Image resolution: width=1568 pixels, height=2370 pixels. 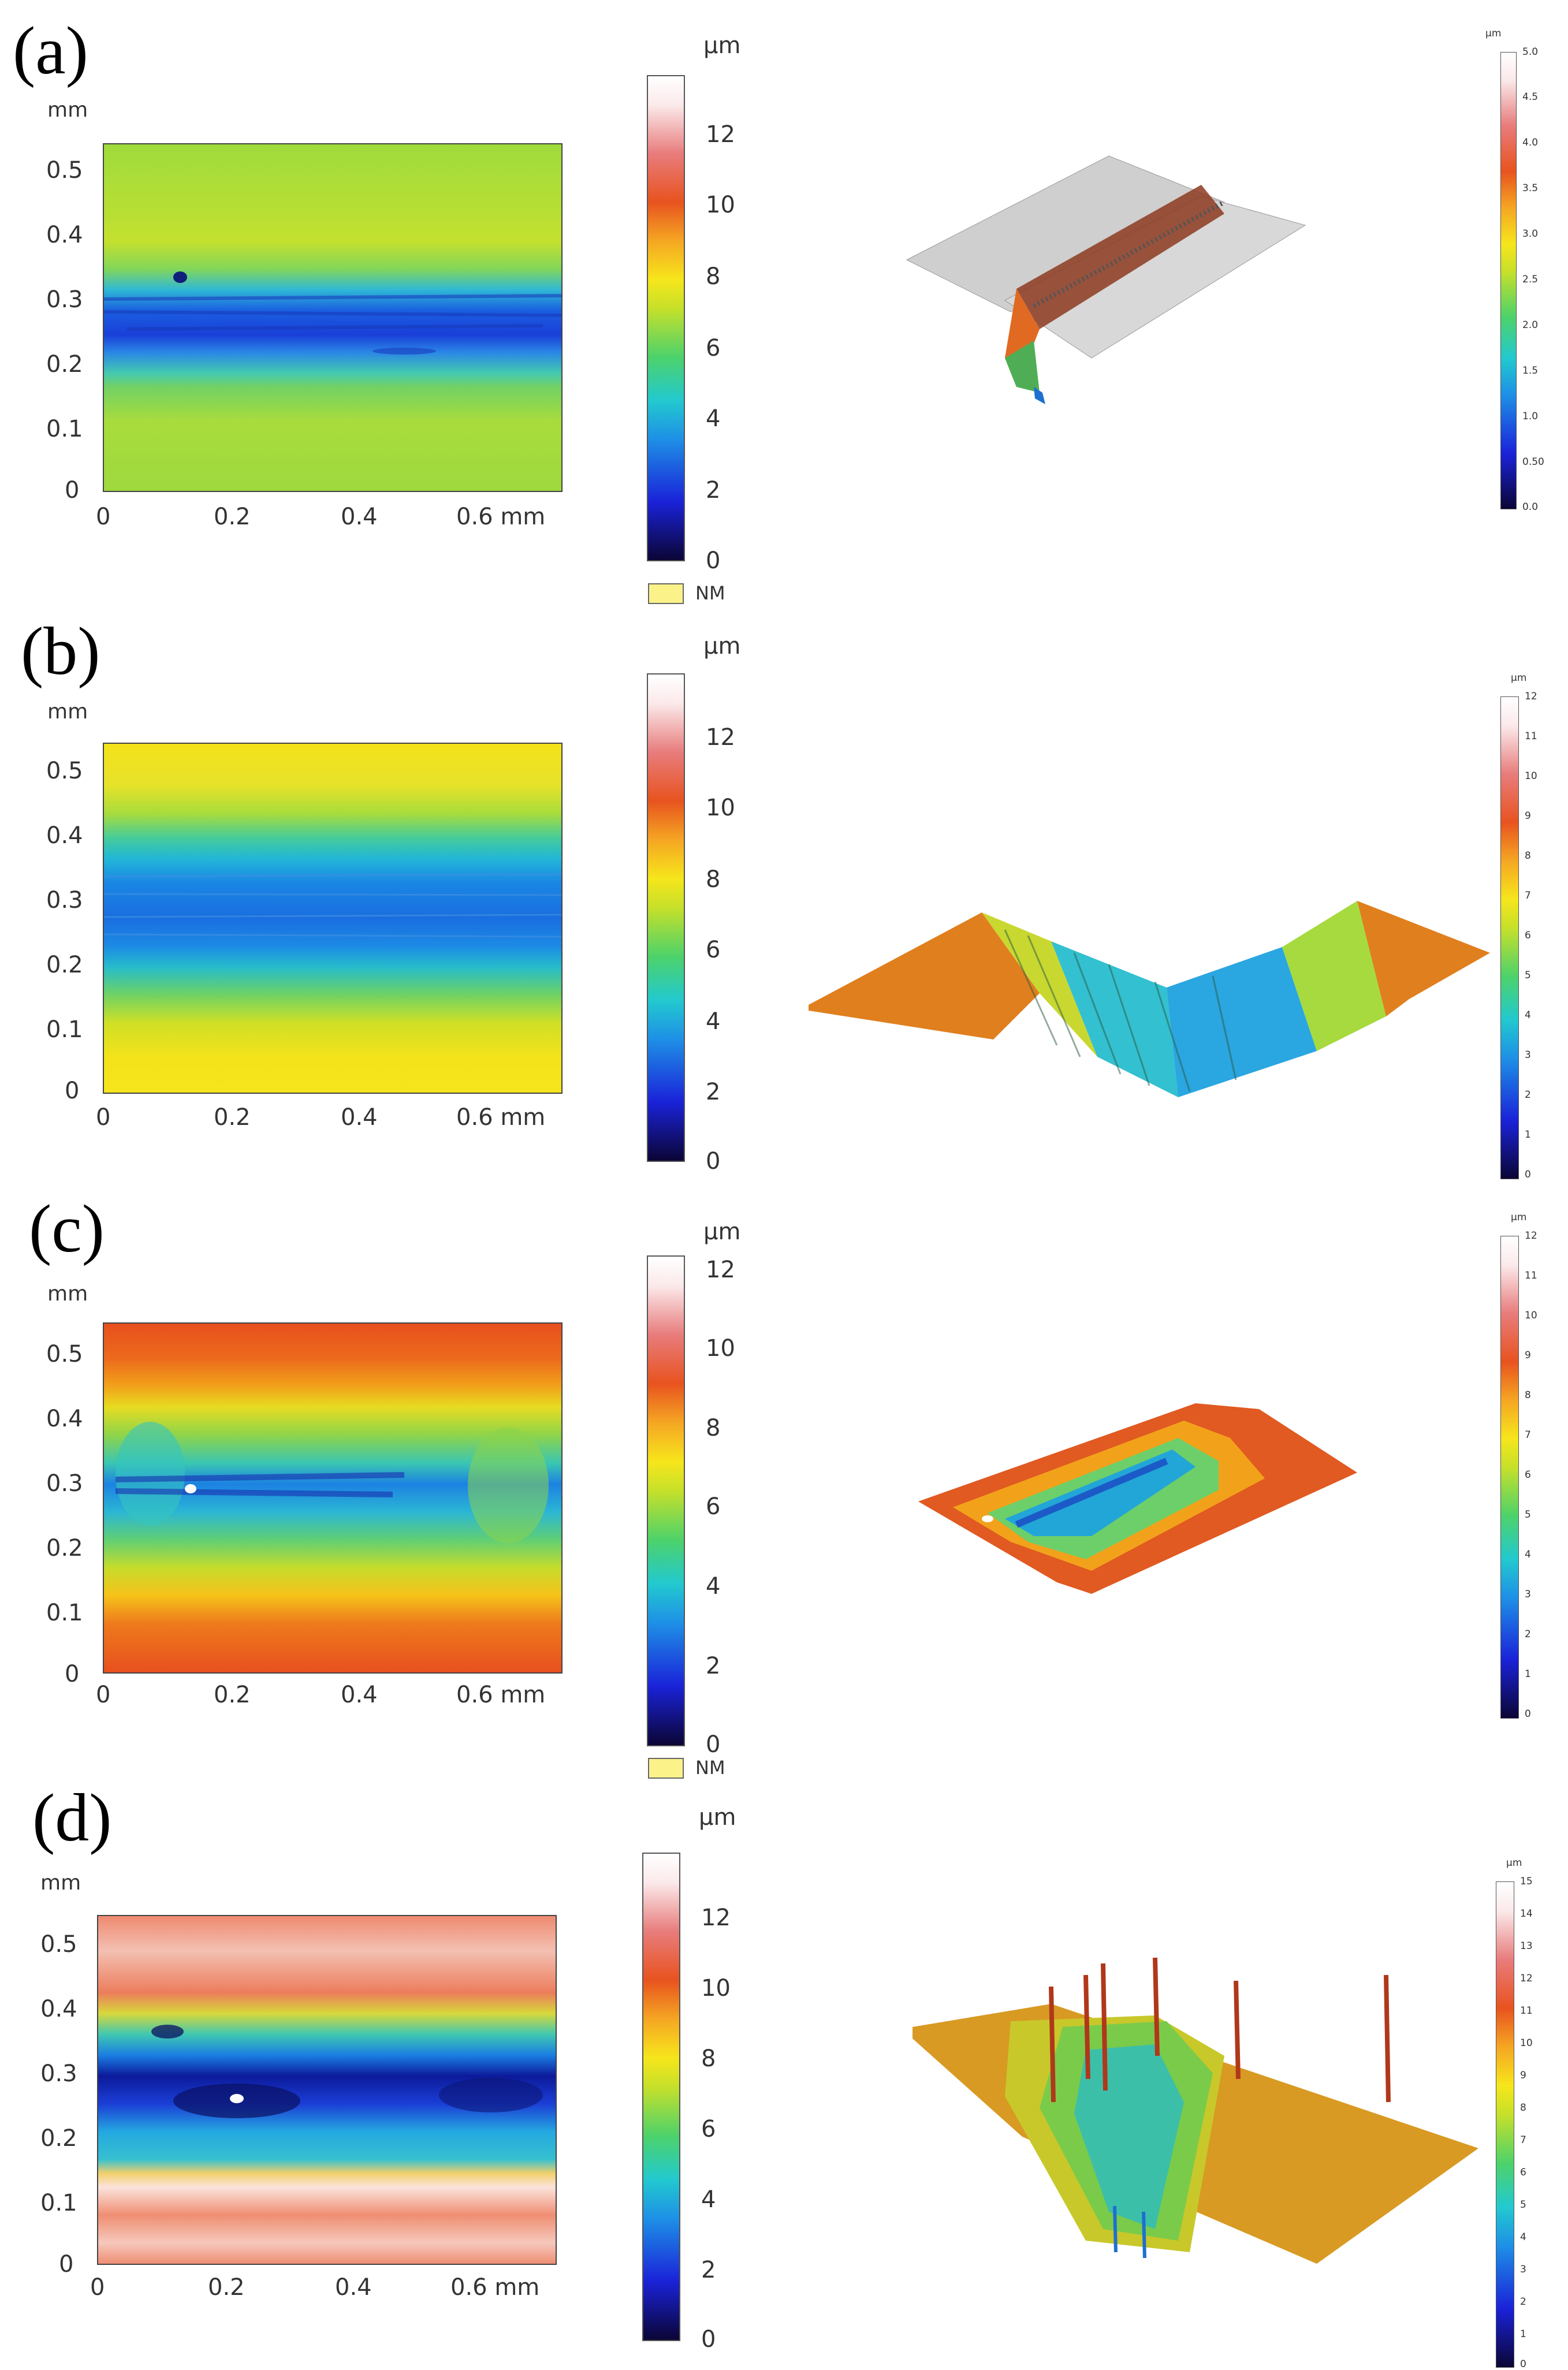 What do you see at coordinates (332, 313) in the screenshot?
I see `wear-track-texture` at bounding box center [332, 313].